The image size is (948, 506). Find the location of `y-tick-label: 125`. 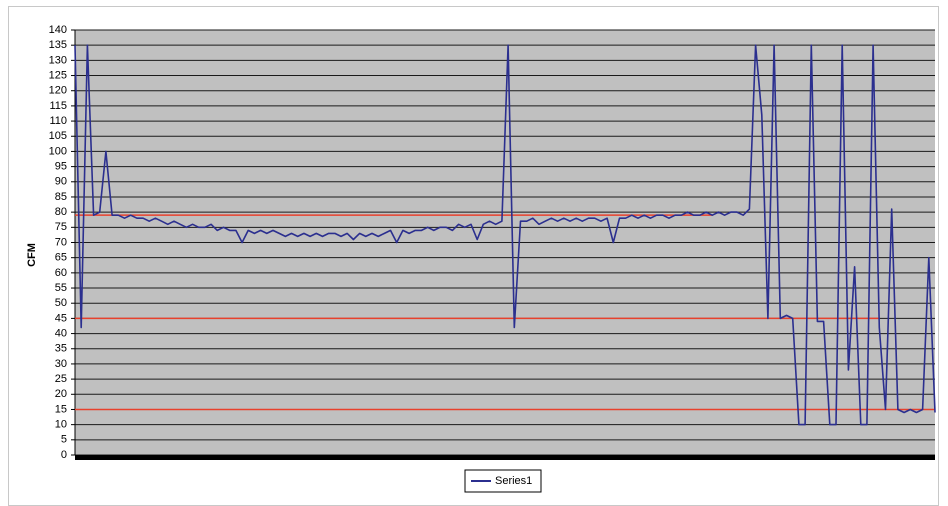

y-tick-label: 125 is located at coordinates (58, 75).